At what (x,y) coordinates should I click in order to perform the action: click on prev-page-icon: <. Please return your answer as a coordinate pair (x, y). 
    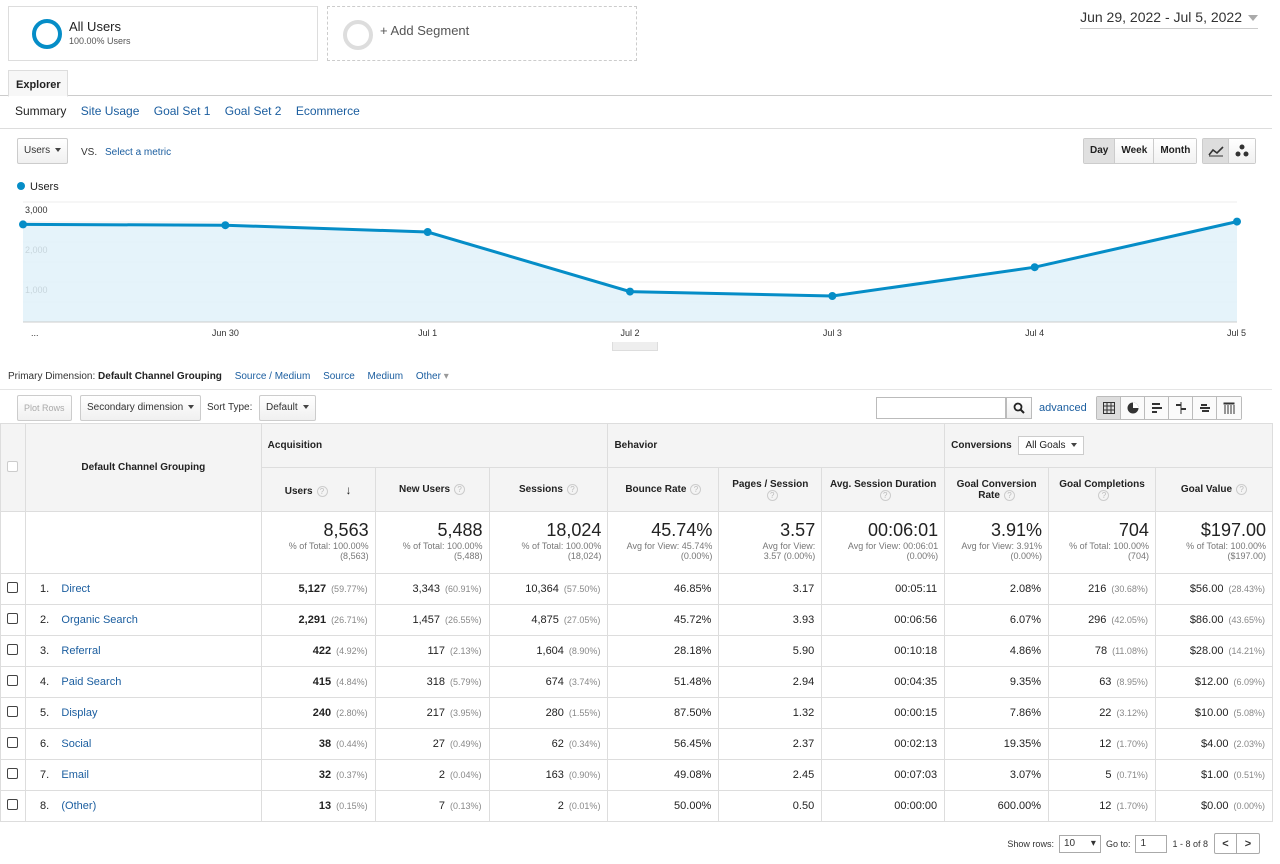
    Looking at the image, I should click on (1226, 843).